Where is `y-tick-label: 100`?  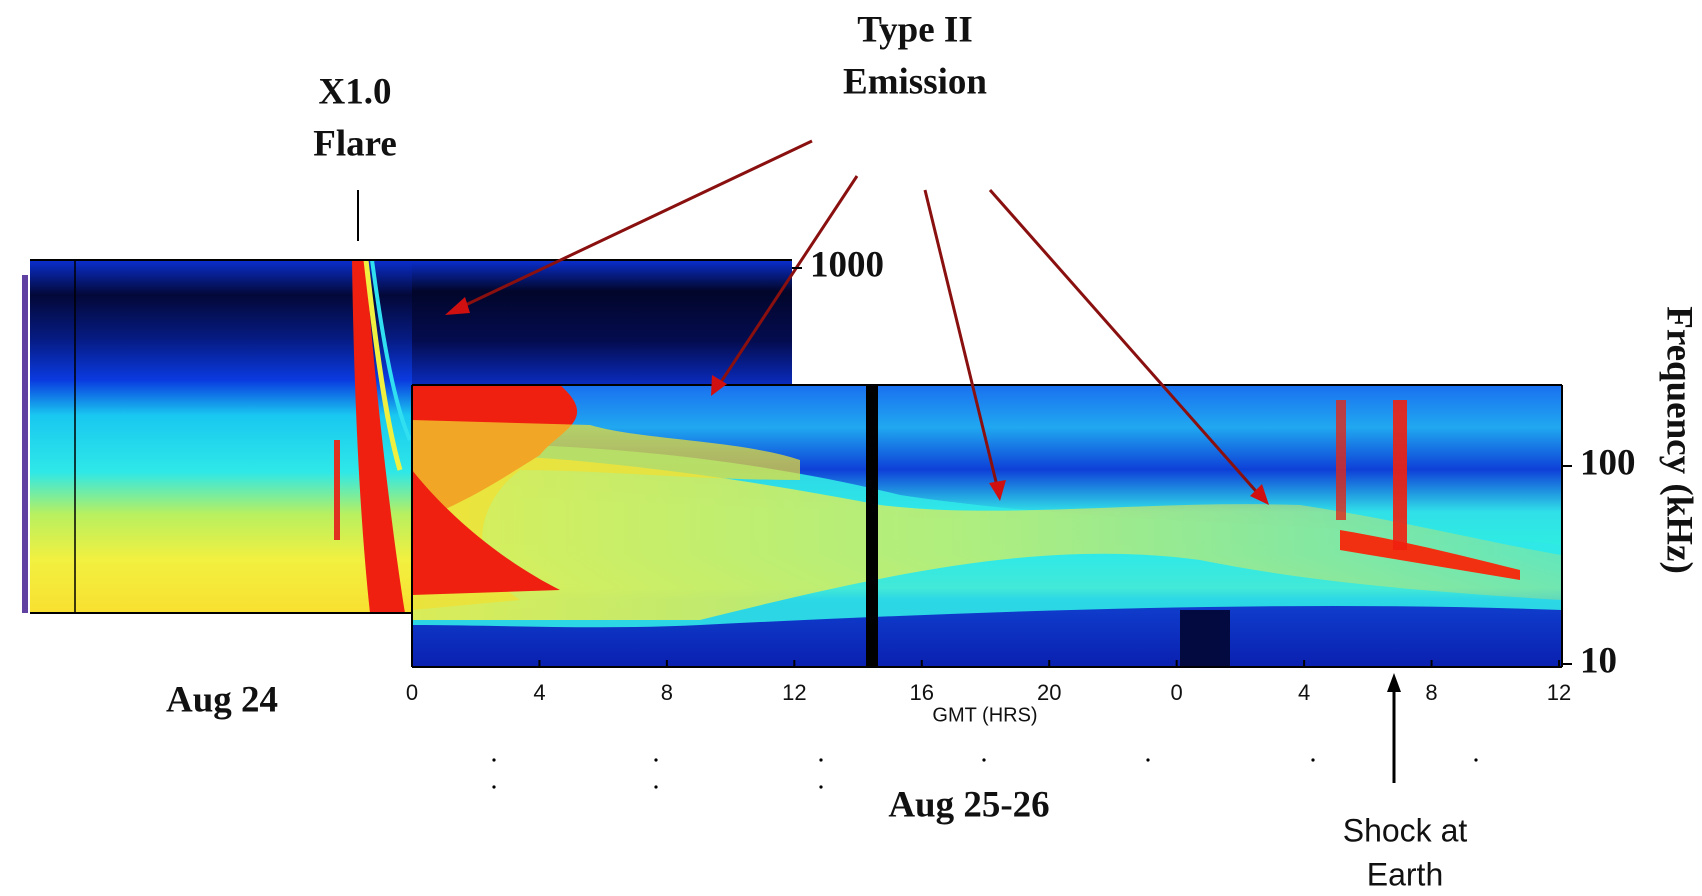
y-tick-label: 100 is located at coordinates (1608, 462).